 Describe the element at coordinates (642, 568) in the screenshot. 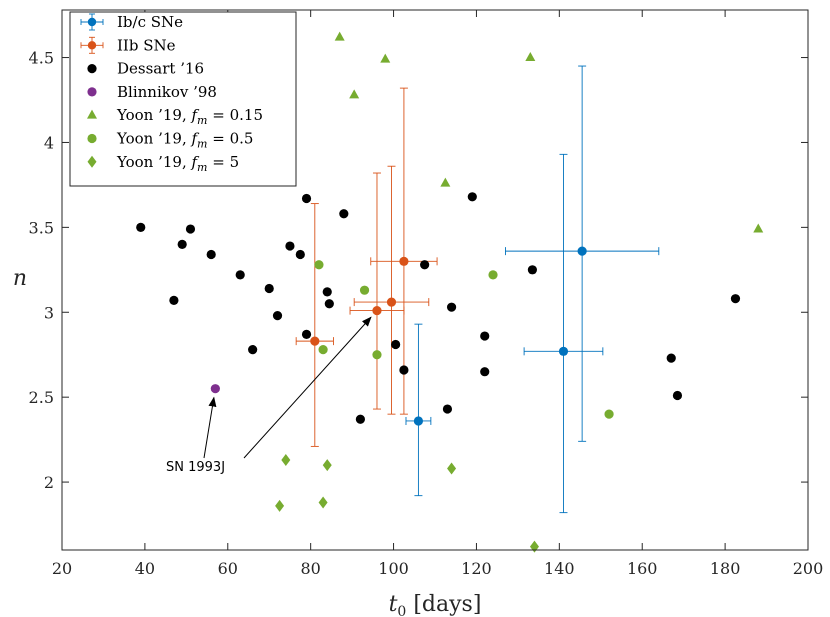

I see `x-tick-label: 160` at that location.